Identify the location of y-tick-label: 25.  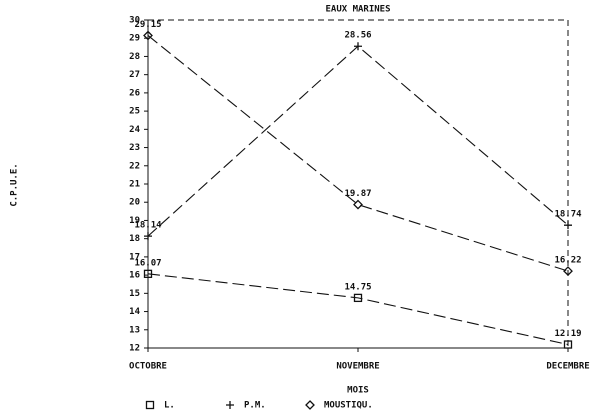
(134, 112).